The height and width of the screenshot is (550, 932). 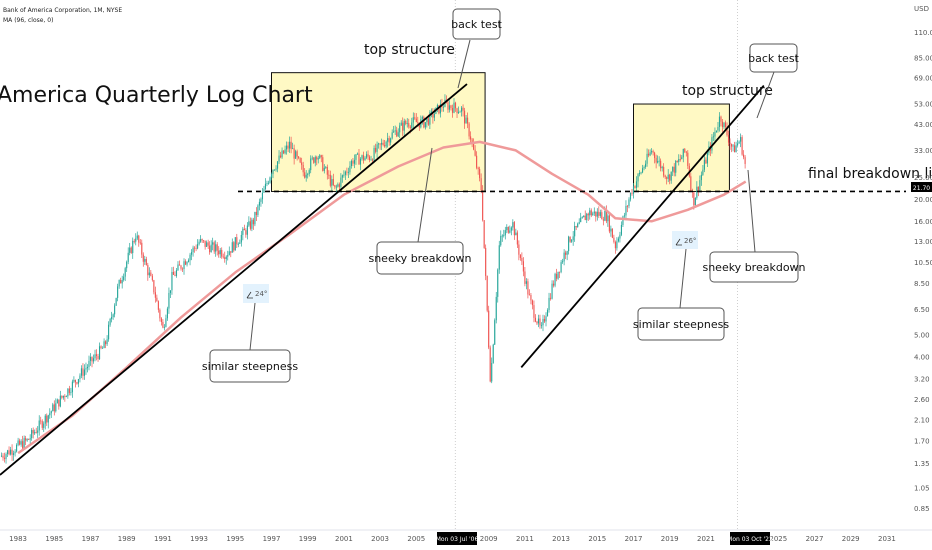 What do you see at coordinates (923, 178) in the screenshot?
I see `price-tick-label: 25.00` at bounding box center [923, 178].